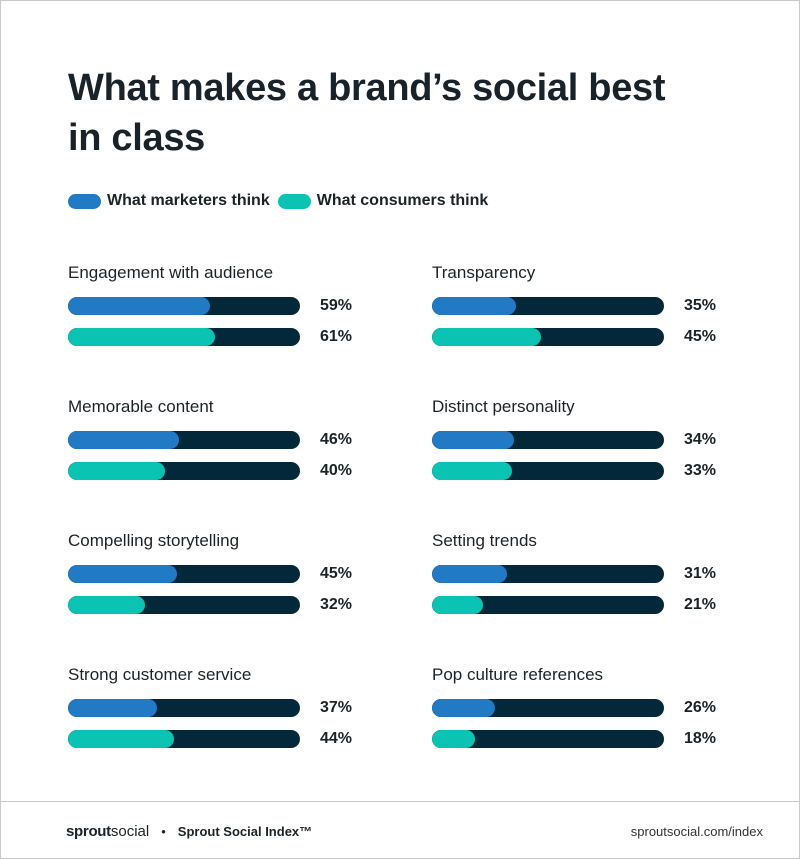 The image size is (800, 859). I want to click on bar-row: 40%, so click(218, 471).